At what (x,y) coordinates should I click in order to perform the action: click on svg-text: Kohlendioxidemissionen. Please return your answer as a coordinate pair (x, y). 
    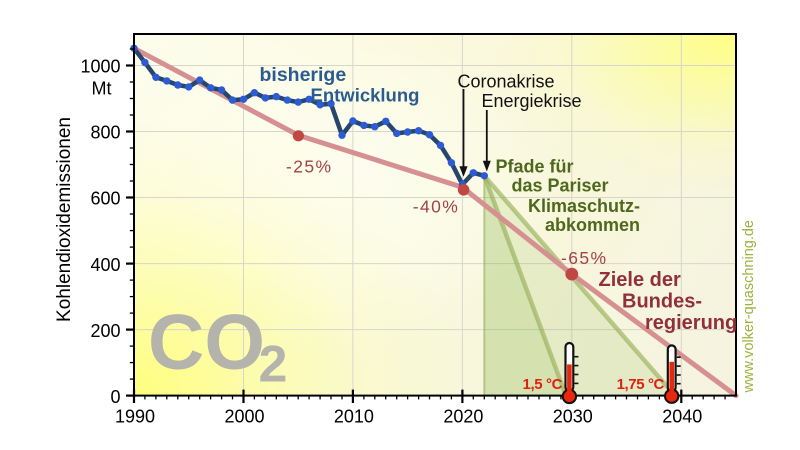
    Looking at the image, I should click on (64, 219).